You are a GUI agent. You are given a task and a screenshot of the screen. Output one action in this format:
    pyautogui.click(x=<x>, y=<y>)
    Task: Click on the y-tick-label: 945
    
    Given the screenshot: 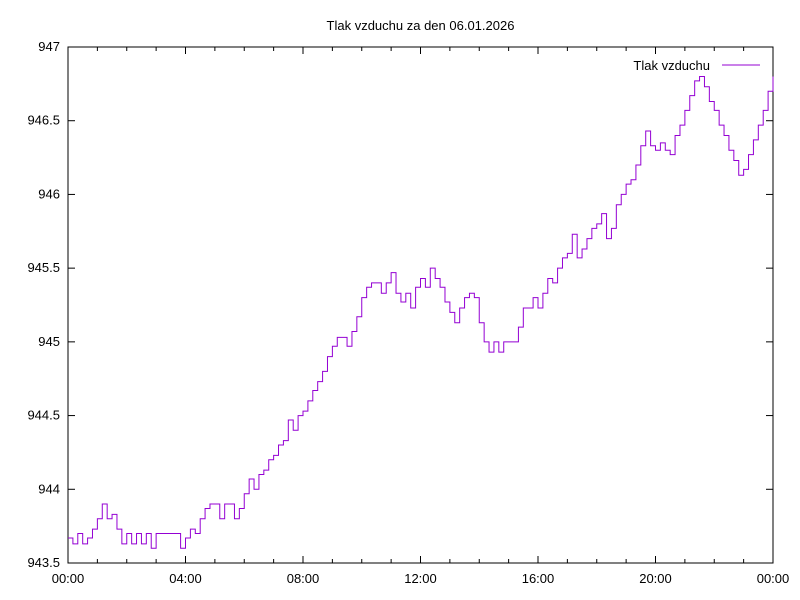 What is the action you would take?
    pyautogui.click(x=49, y=341)
    